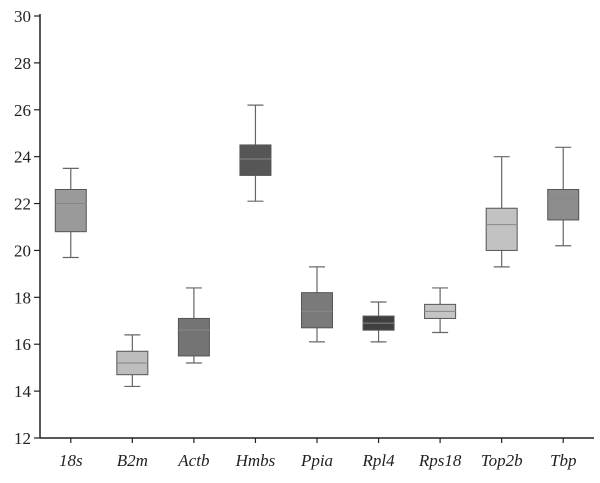 This screenshot has height=483, width=600. What do you see at coordinates (22, 110) in the screenshot?
I see `y-tick-label: 26` at bounding box center [22, 110].